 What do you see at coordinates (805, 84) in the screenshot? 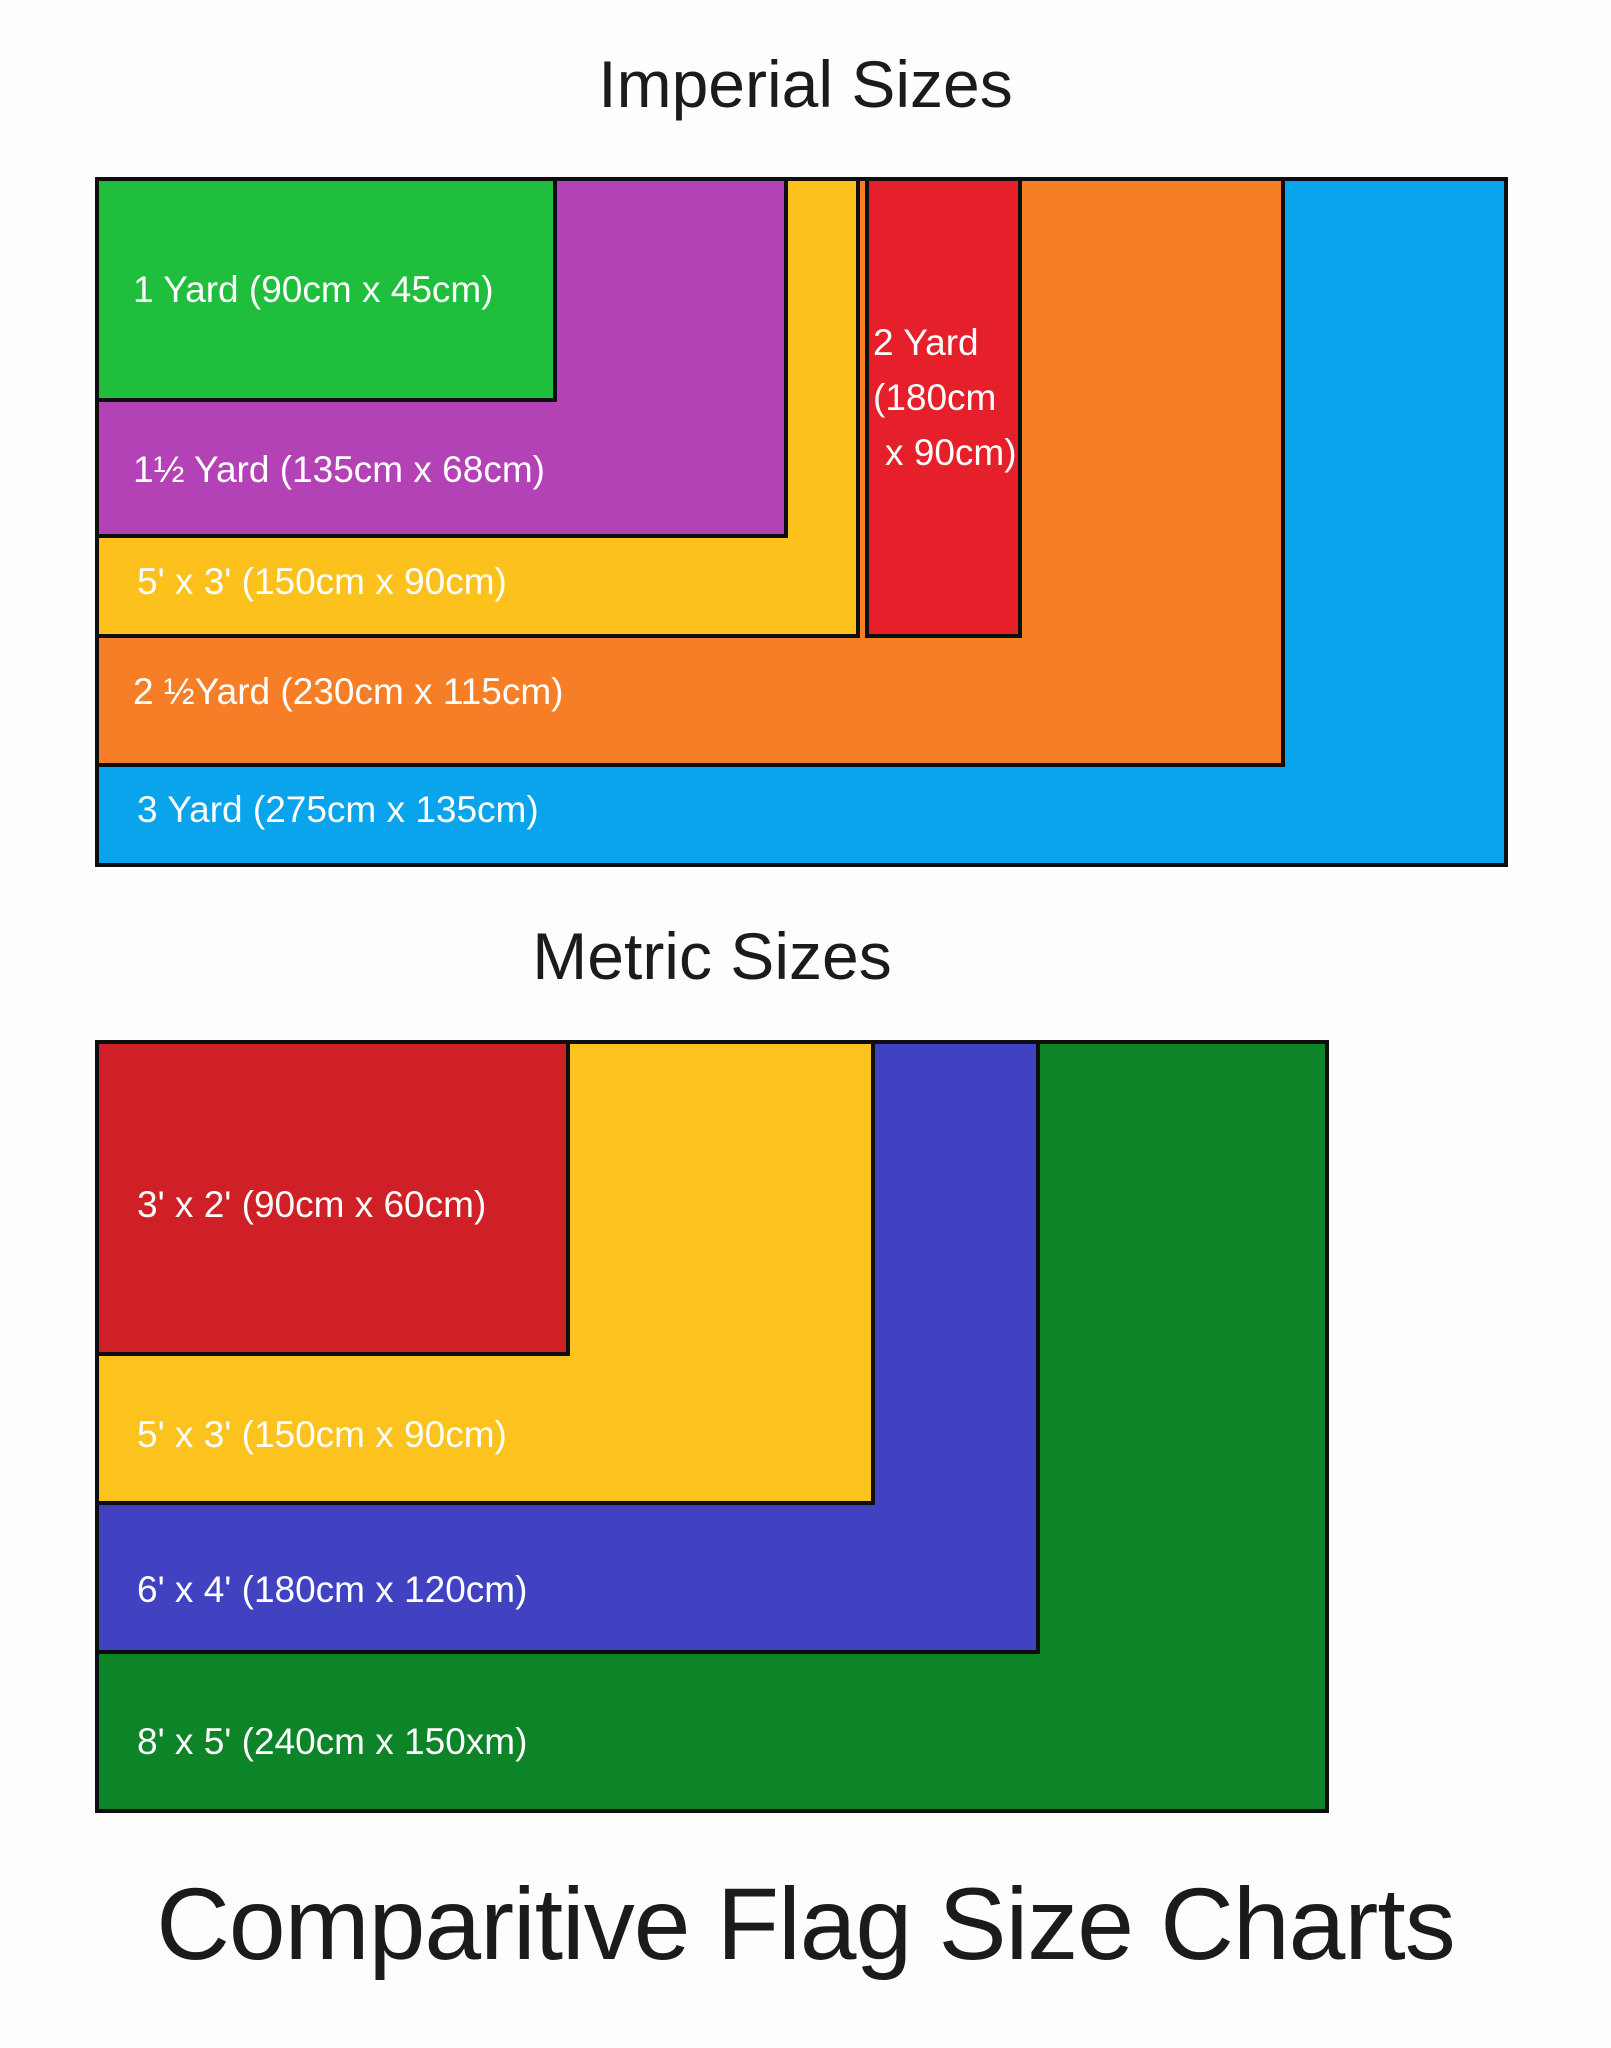
I see `imperial-title: Imperial Sizes` at bounding box center [805, 84].